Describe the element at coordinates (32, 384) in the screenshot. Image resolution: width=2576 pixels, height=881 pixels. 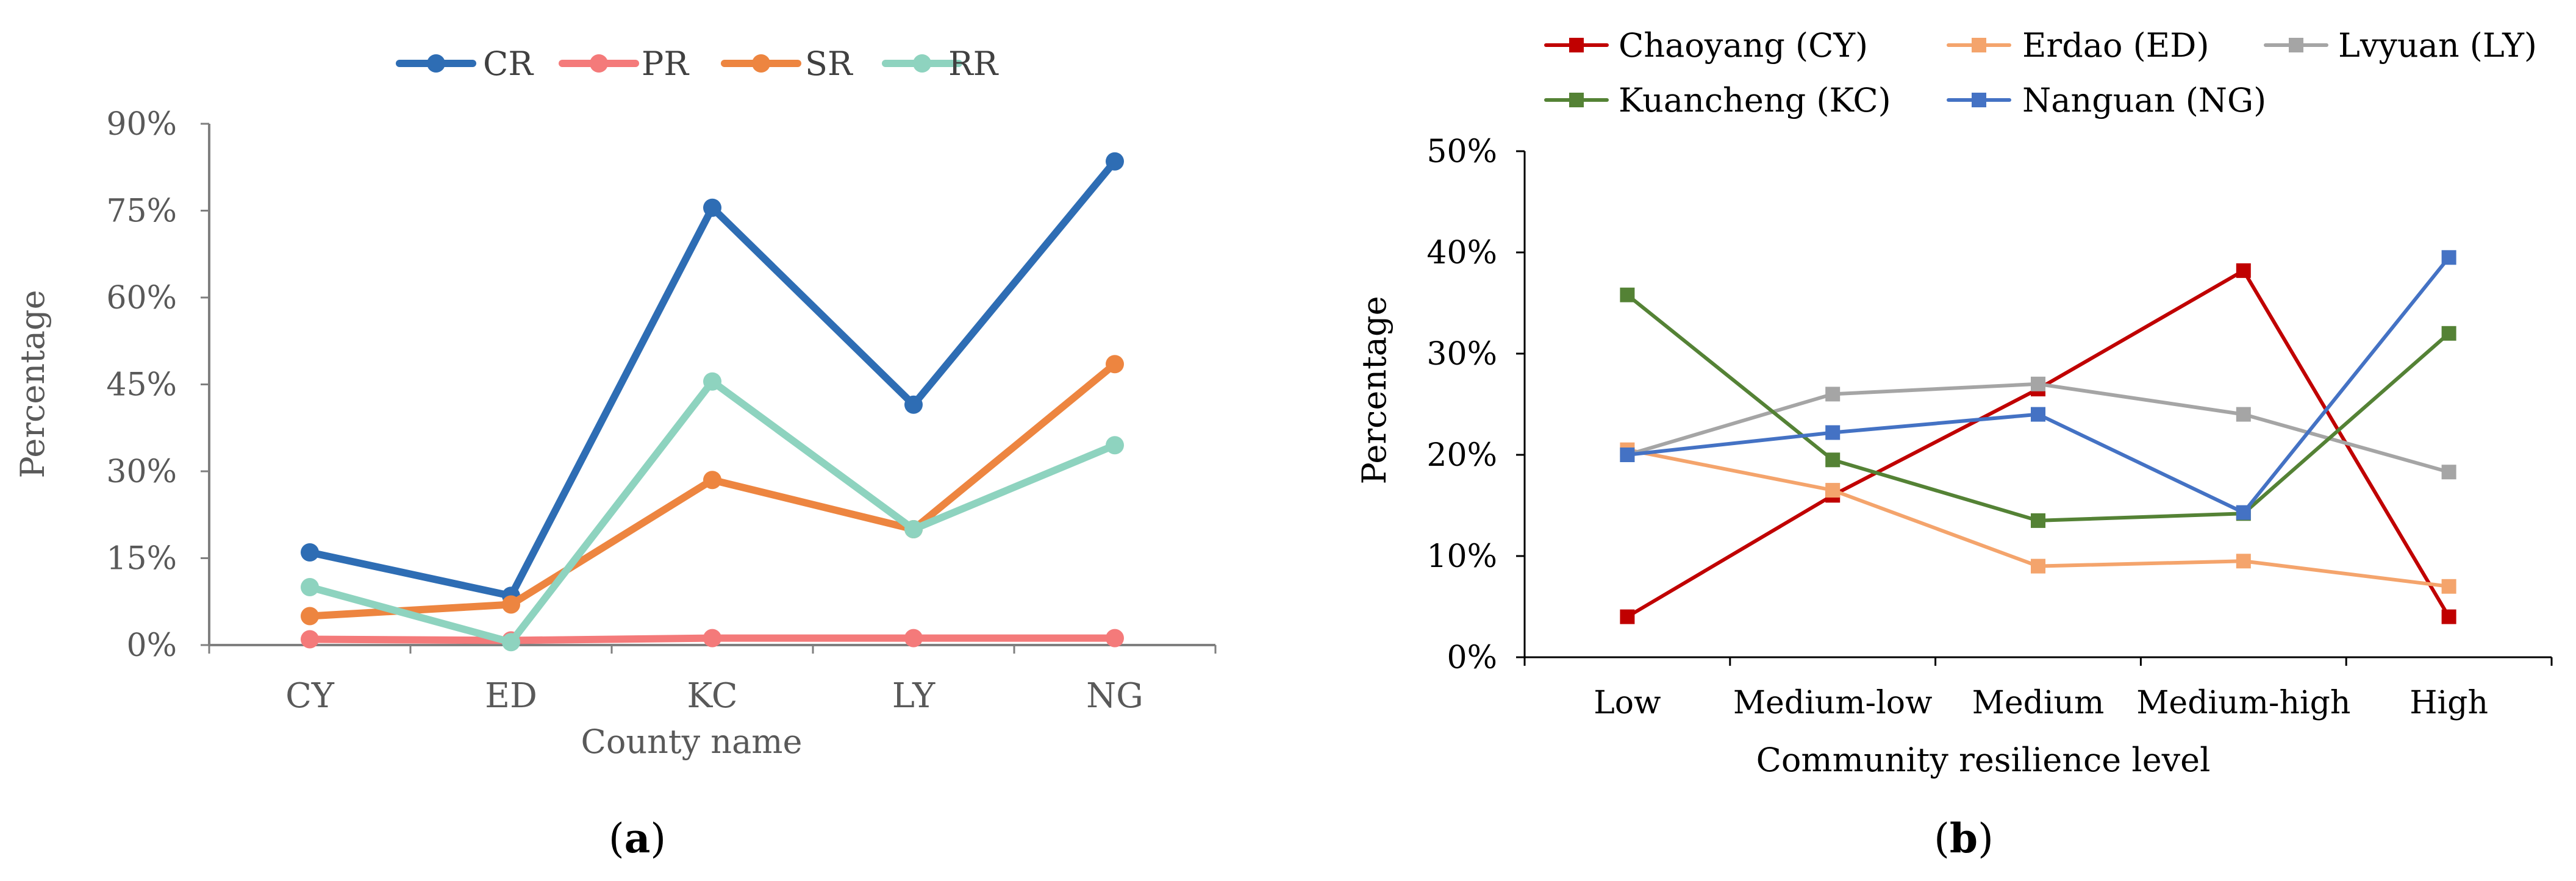
I see `chart-a-y-axis-title: Percentage` at that location.